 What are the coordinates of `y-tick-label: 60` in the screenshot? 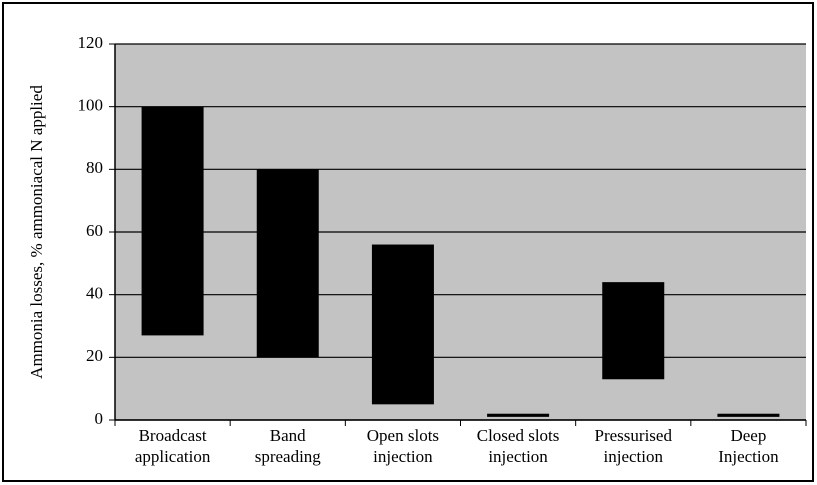 It's located at (94, 230).